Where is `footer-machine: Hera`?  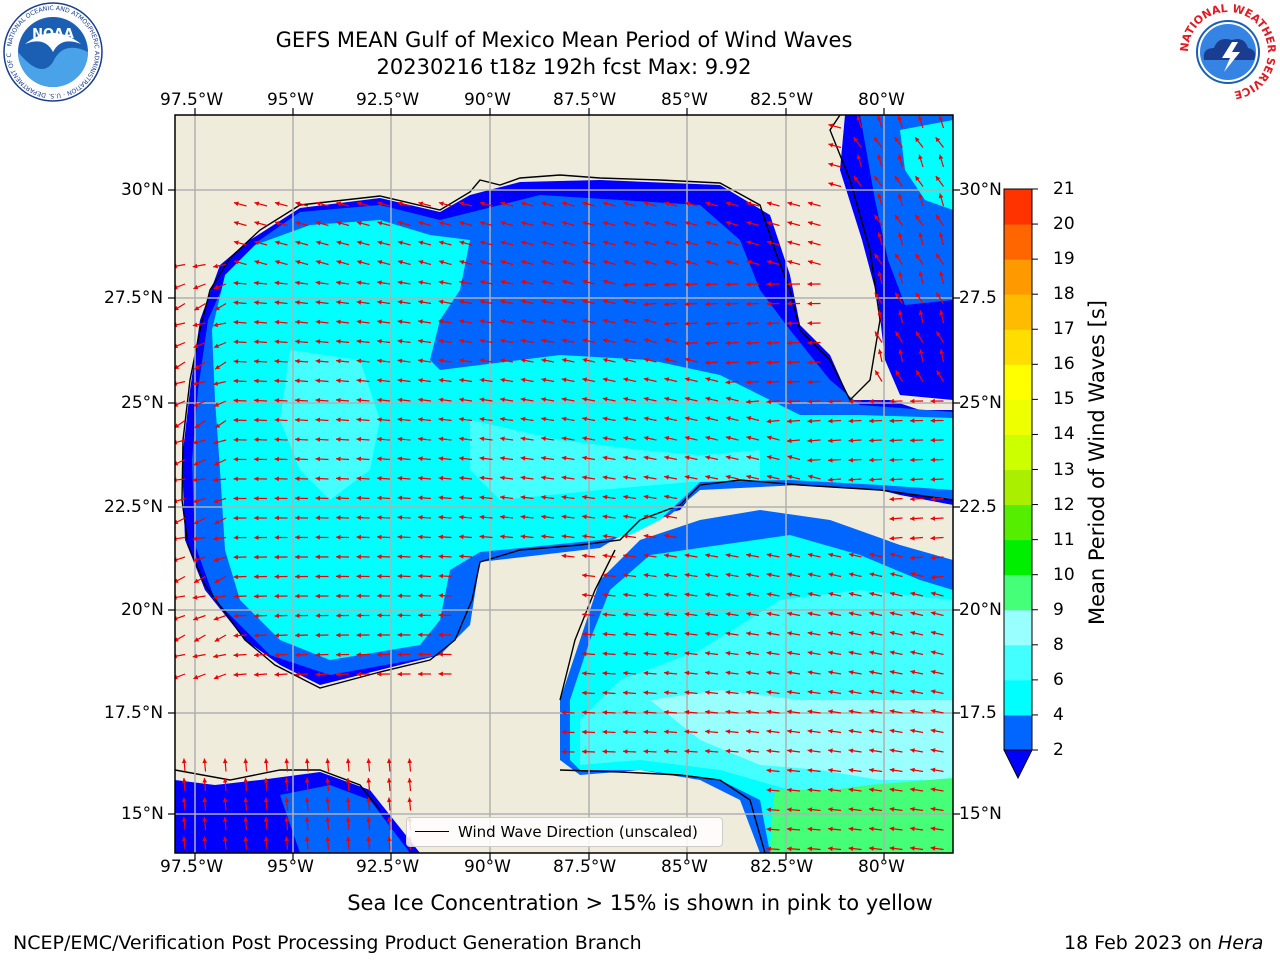 footer-machine: Hera is located at coordinates (1241, 943).